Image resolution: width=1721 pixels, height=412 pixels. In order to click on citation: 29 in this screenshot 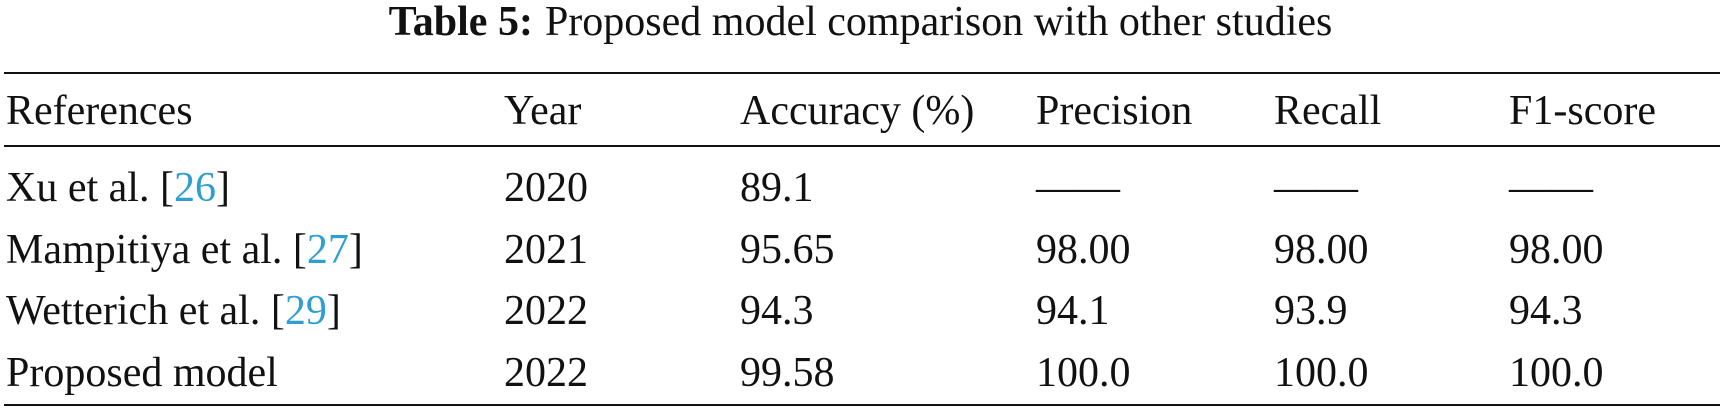, I will do `click(305, 311)`.